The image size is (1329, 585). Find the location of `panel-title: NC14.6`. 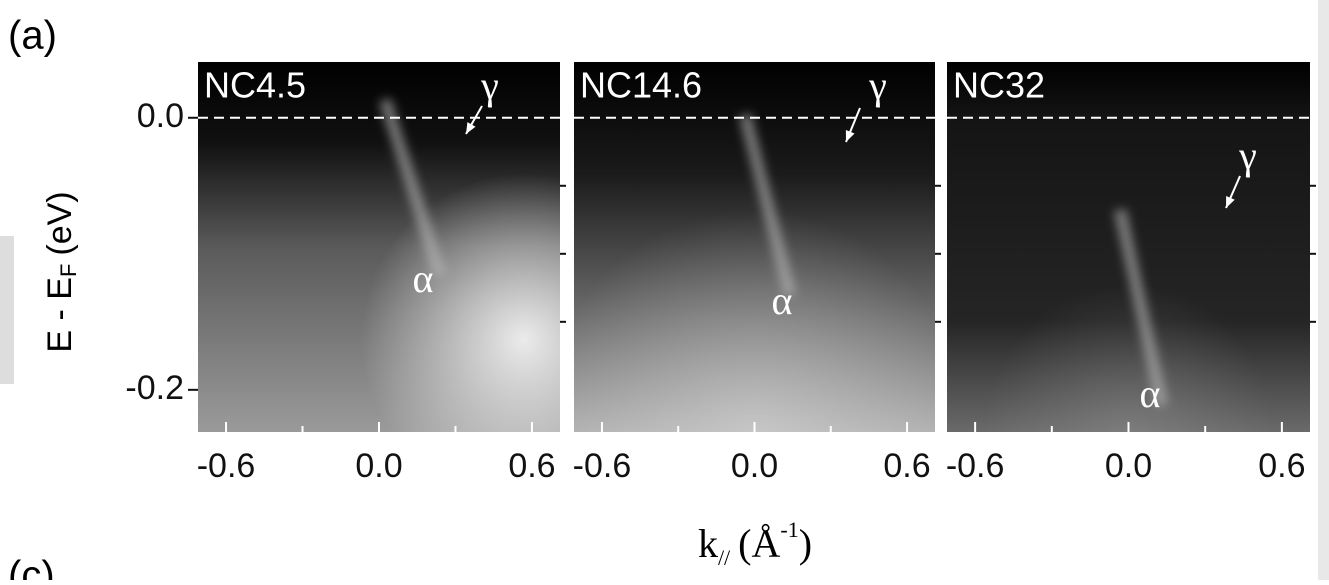

panel-title: NC14.6 is located at coordinates (641, 85).